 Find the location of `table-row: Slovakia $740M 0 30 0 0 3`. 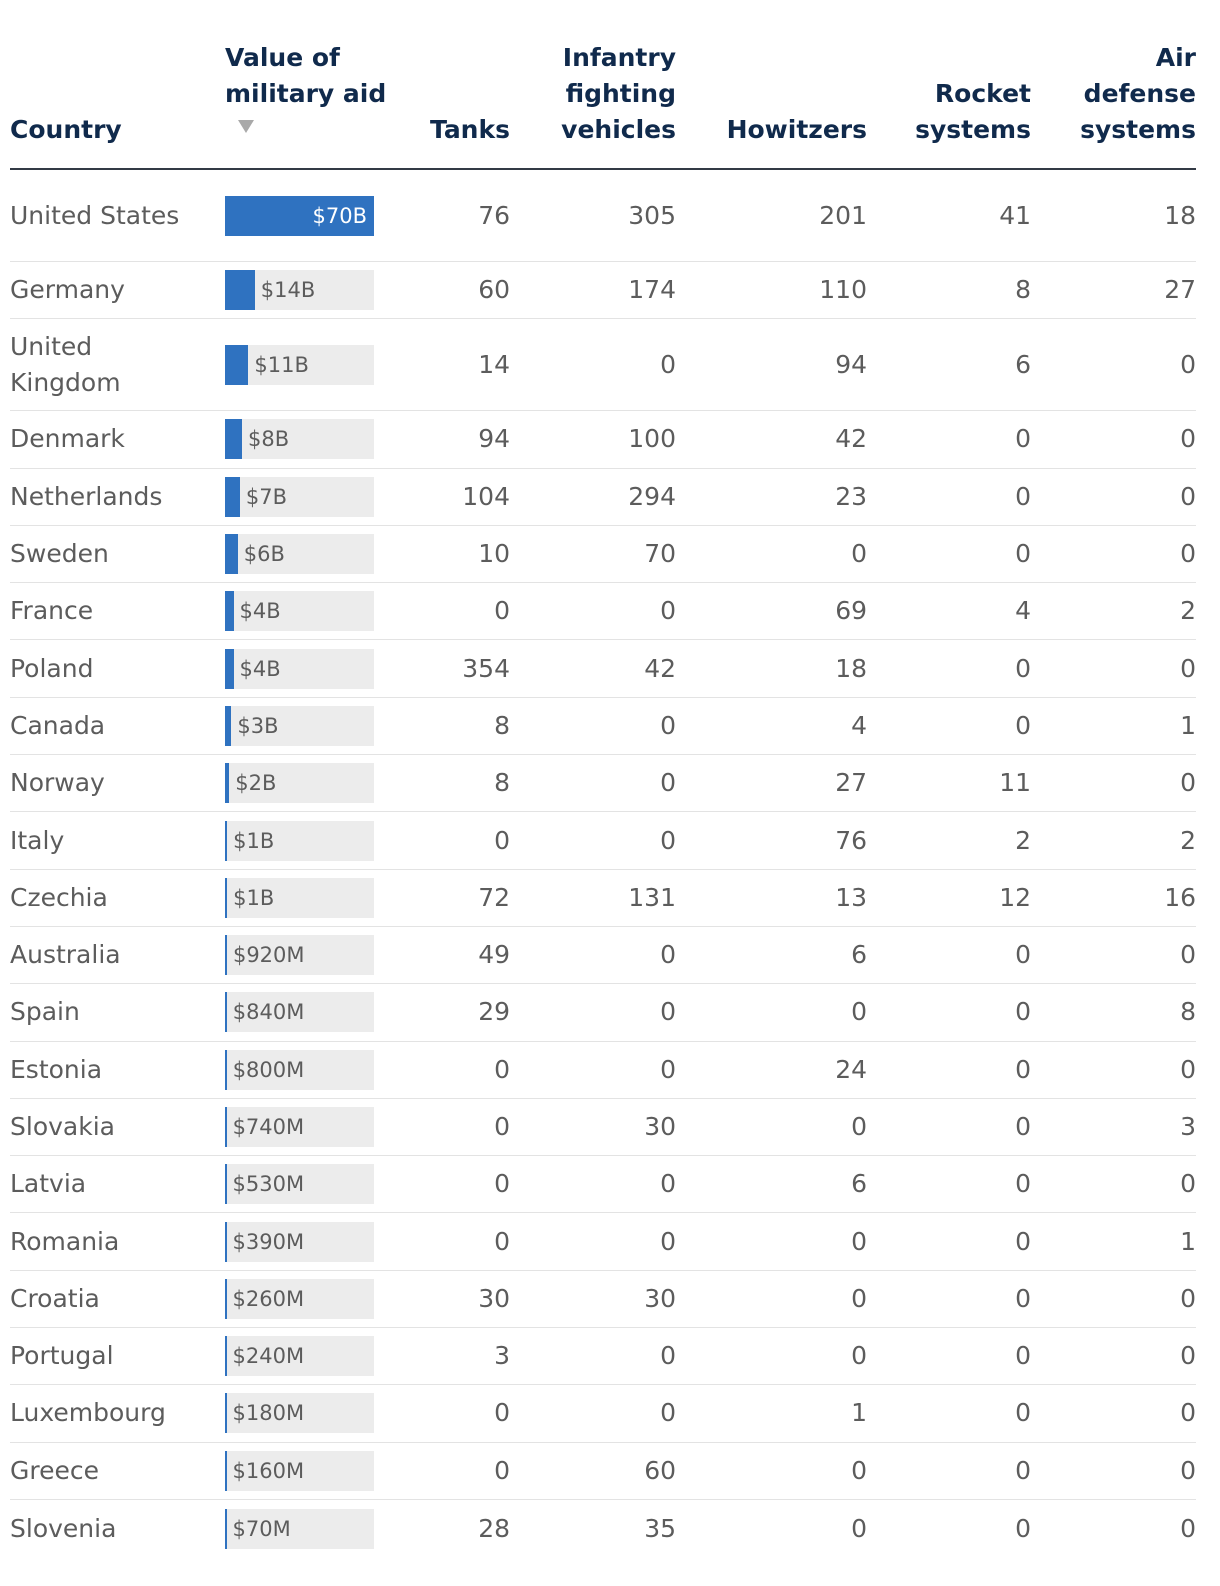

table-row: Slovakia $740M 0 30 0 0 3 is located at coordinates (603, 1128).